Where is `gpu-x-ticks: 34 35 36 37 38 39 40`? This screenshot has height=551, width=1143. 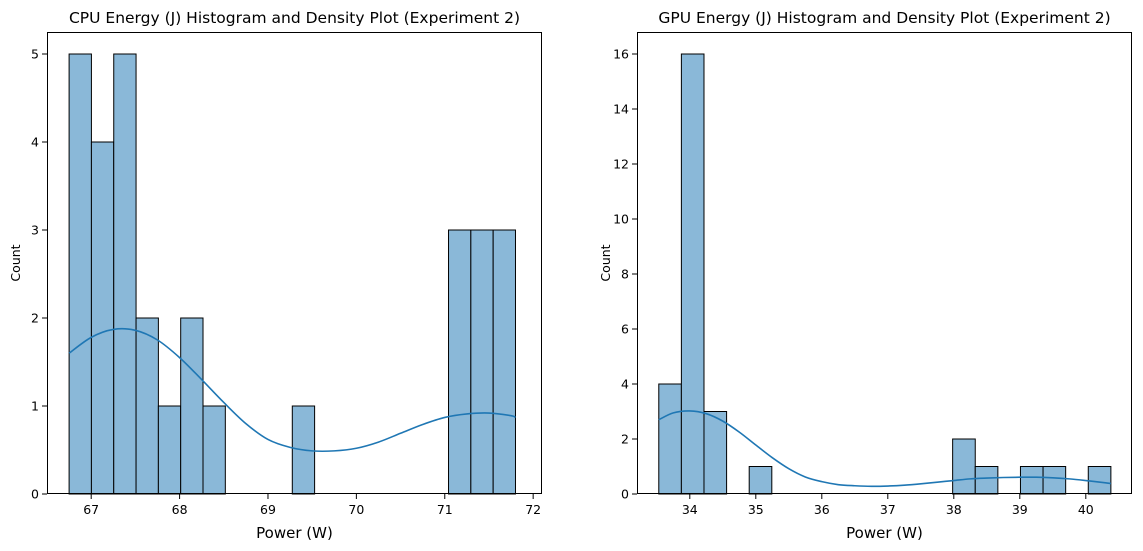 gpu-x-ticks: 34 35 36 37 38 39 40 is located at coordinates (888, 505).